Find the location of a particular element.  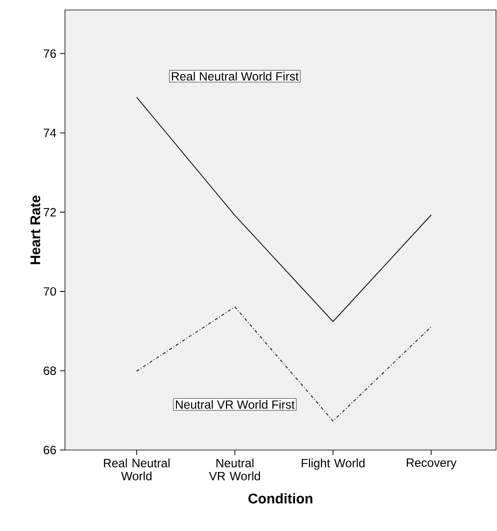

x-tick-label: Real Neutral World is located at coordinates (137, 469).